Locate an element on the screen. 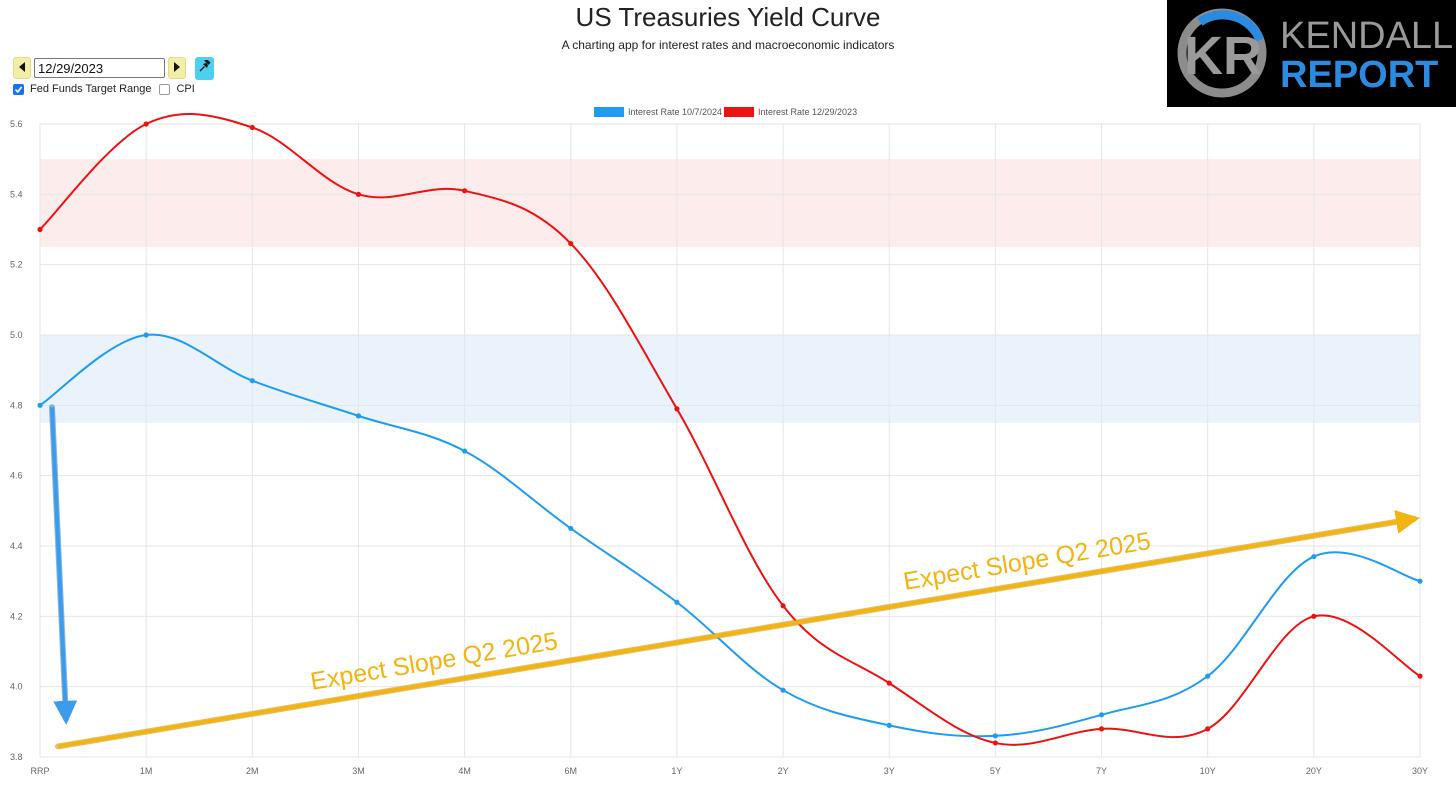 The height and width of the screenshot is (787, 1456). y-tick-label: 4.8 is located at coordinates (16, 405).